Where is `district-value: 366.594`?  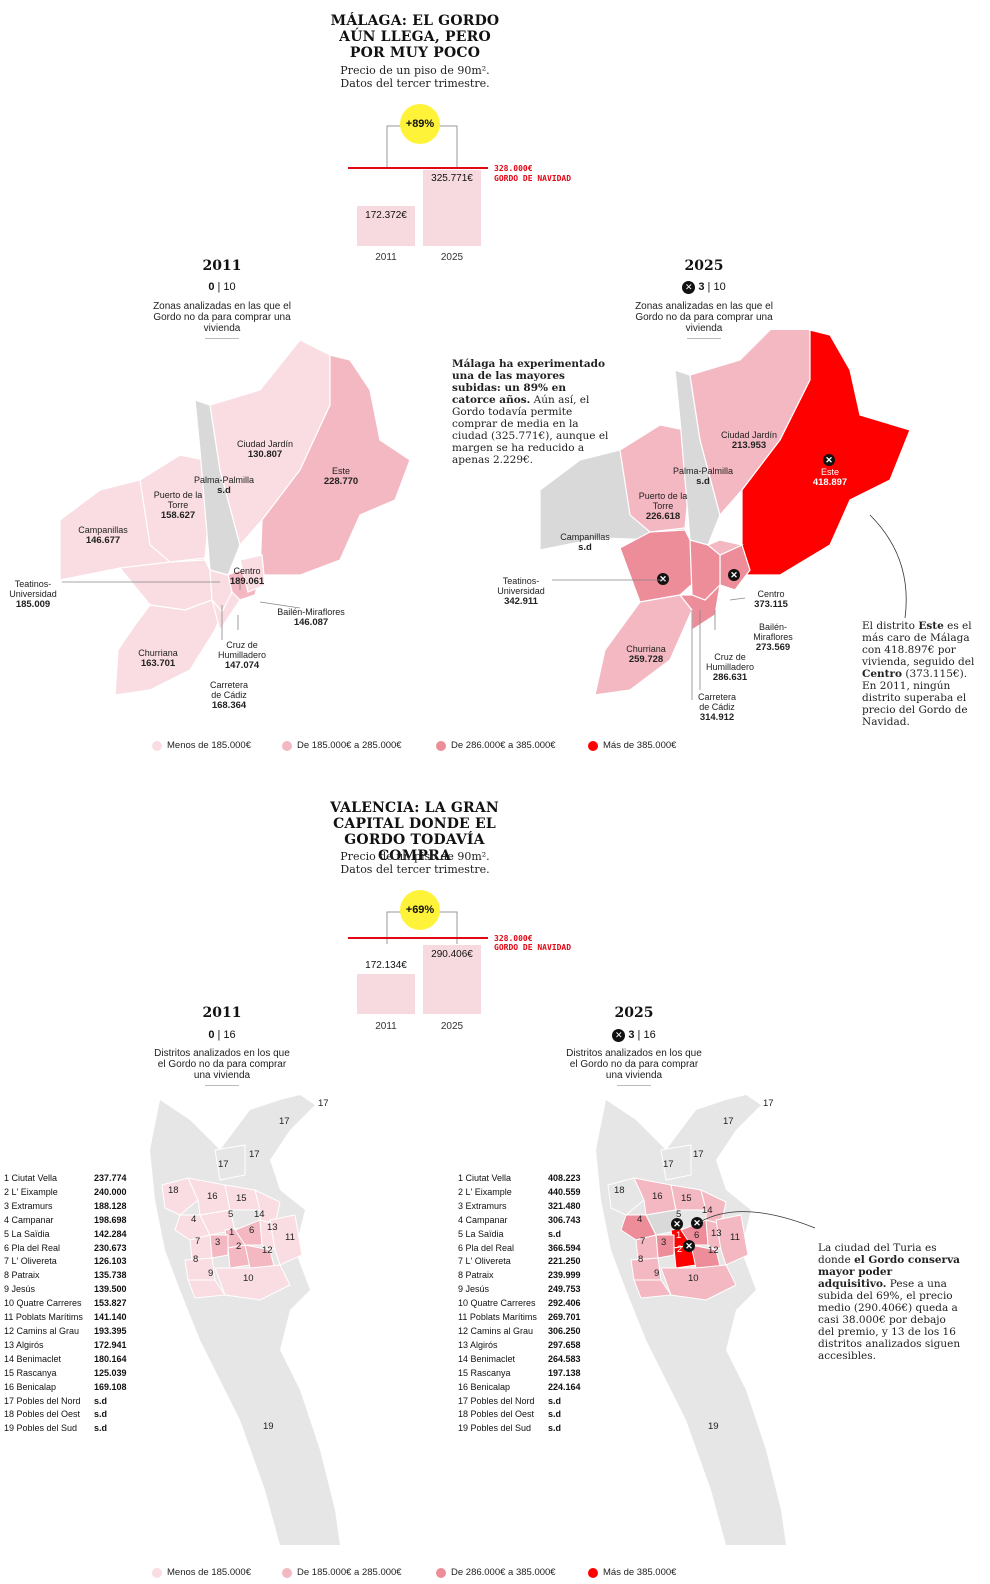 district-value: 366.594 is located at coordinates (564, 1247).